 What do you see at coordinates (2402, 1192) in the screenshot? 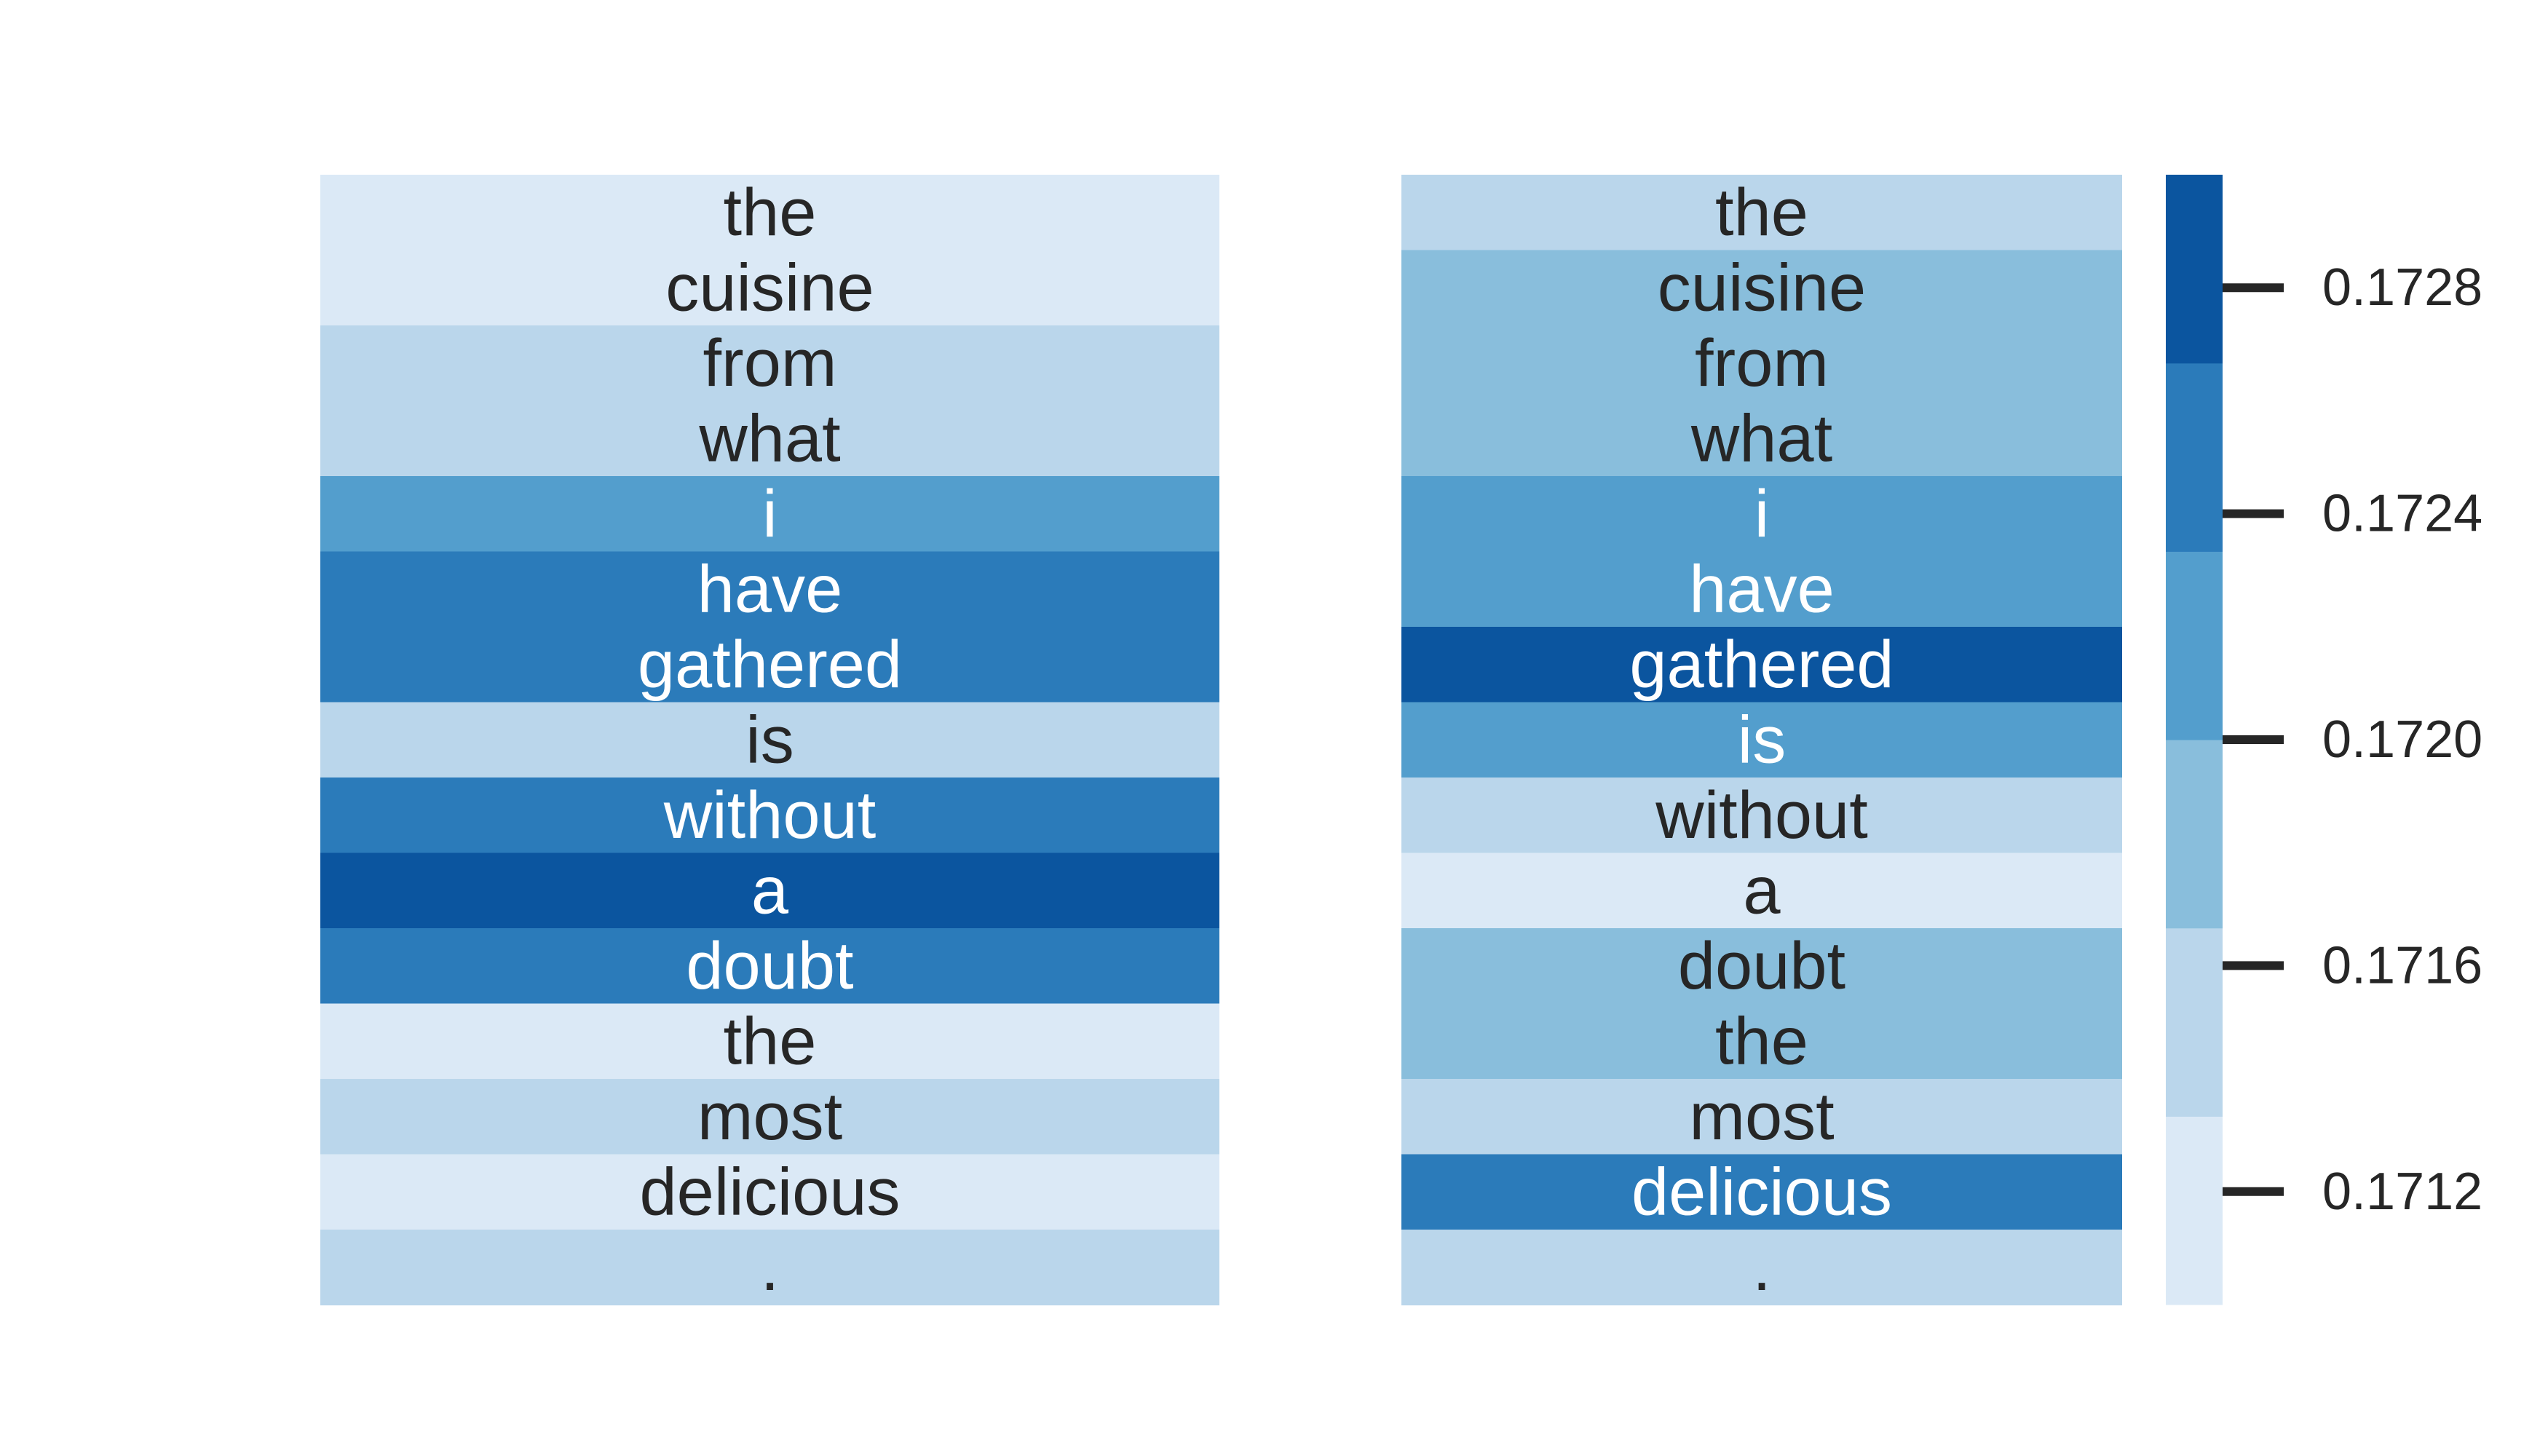
I see `colorbar-tick-label: 0.1712` at bounding box center [2402, 1192].